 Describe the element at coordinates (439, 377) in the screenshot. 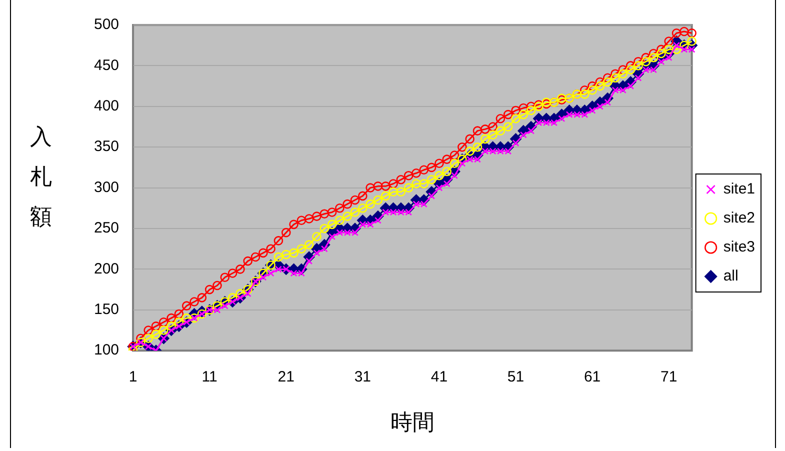

I see `x-tick-label: 41` at that location.